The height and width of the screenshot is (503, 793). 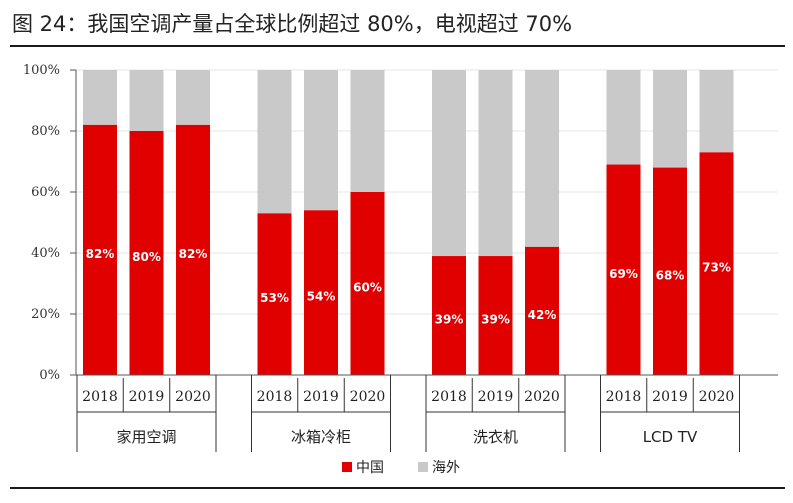 I want to click on group-label: 家用空调, so click(x=146, y=437).